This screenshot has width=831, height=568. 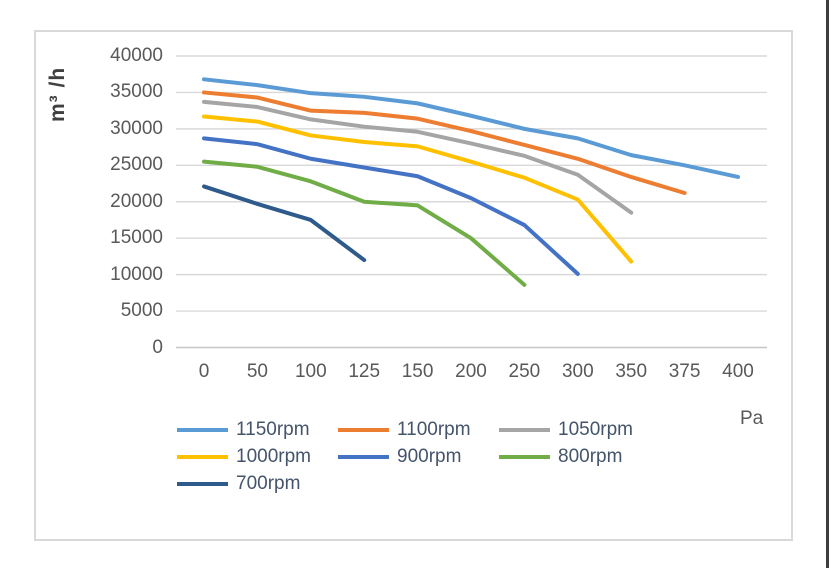 What do you see at coordinates (136, 238) in the screenshot?
I see `y-tick-label: 15000` at bounding box center [136, 238].